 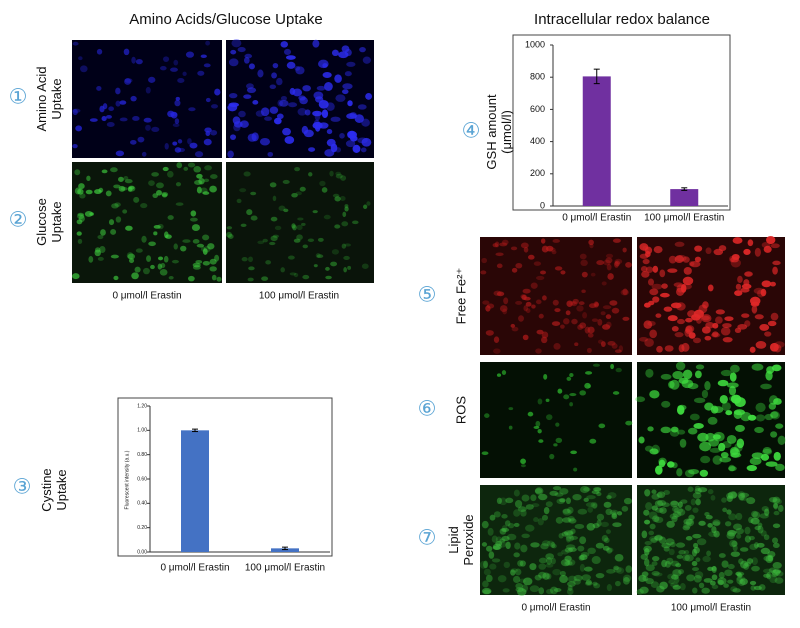 I want to click on row-label: Peroxide, so click(x=468, y=539).